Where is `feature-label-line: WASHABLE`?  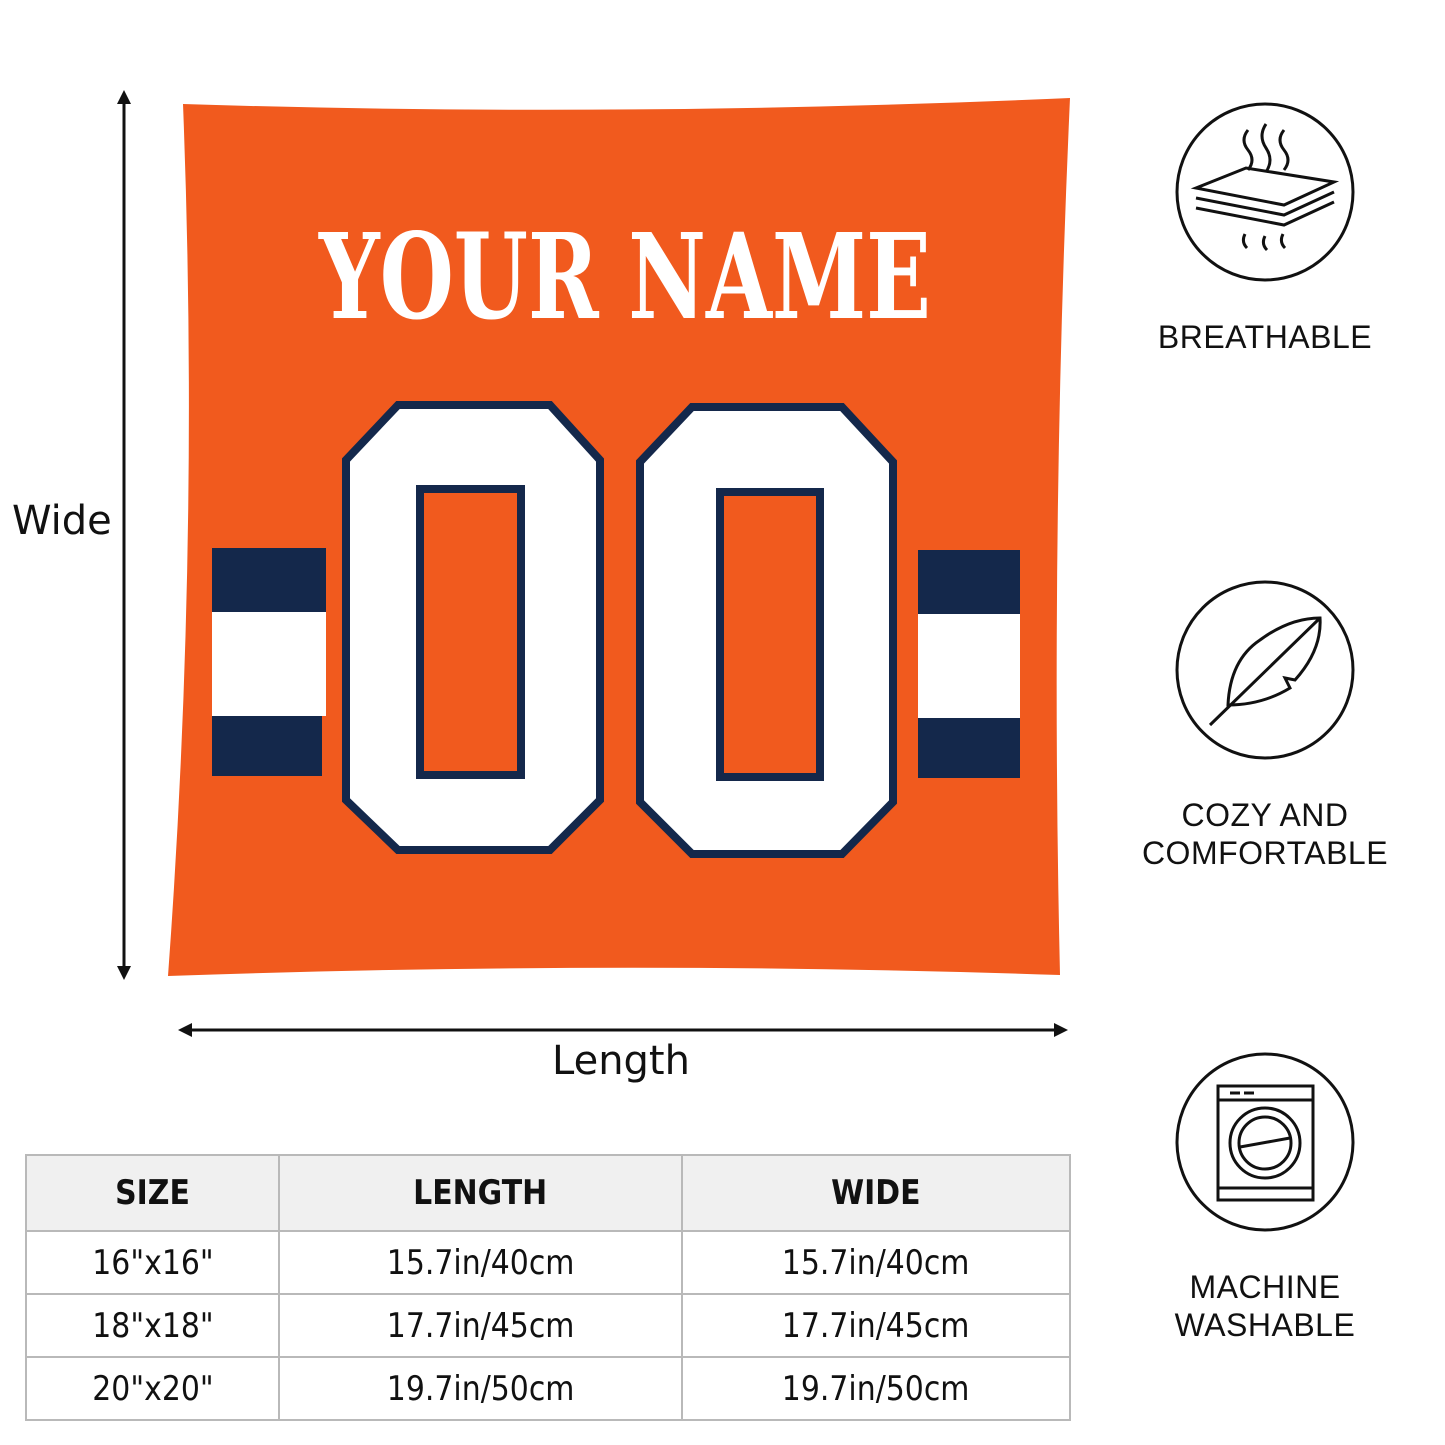
feature-label-line: WASHABLE is located at coordinates (1265, 1325).